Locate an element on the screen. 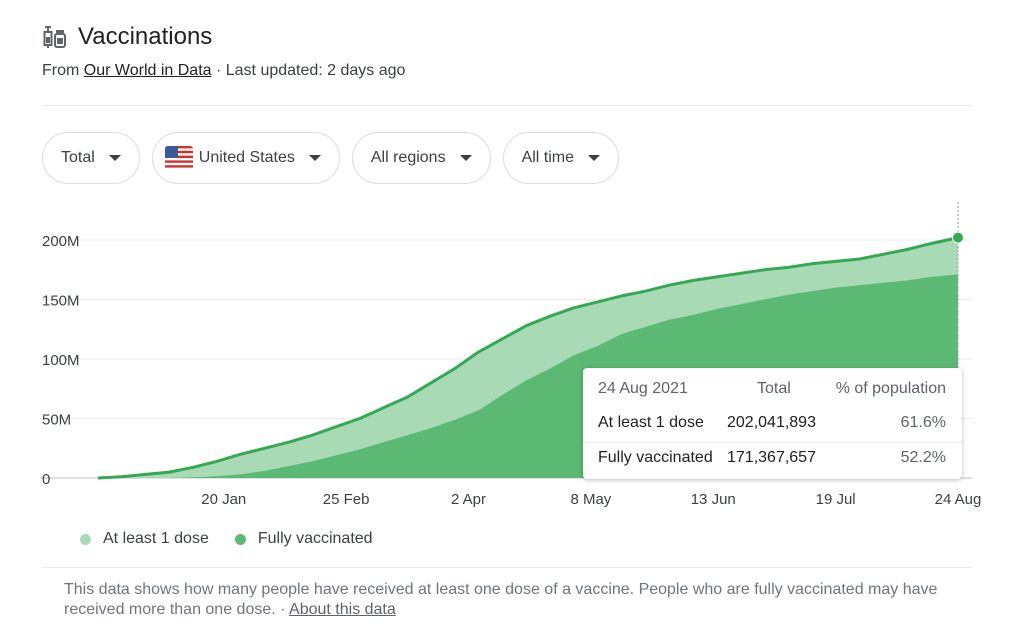 This screenshot has width=1024, height=626. footer-divider is located at coordinates (507, 567).